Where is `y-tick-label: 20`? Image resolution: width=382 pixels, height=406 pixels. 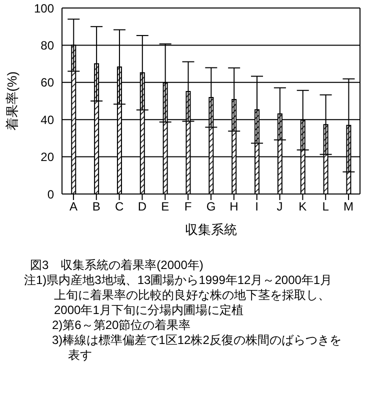 y-tick-label: 20 is located at coordinates (47, 157).